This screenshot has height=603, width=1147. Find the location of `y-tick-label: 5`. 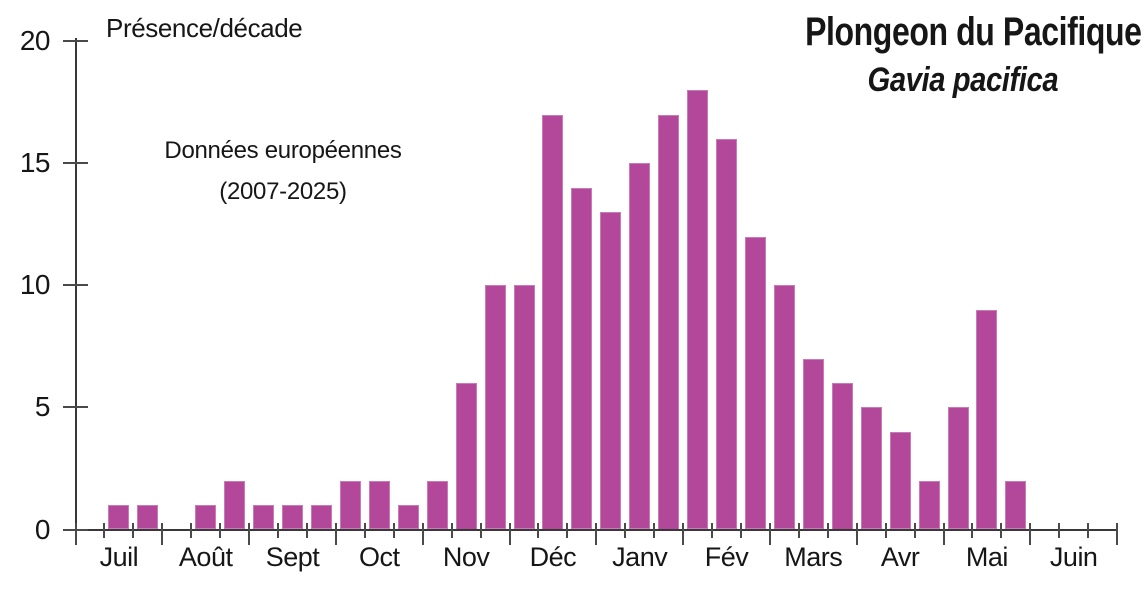

y-tick-label: 5 is located at coordinates (42, 407).